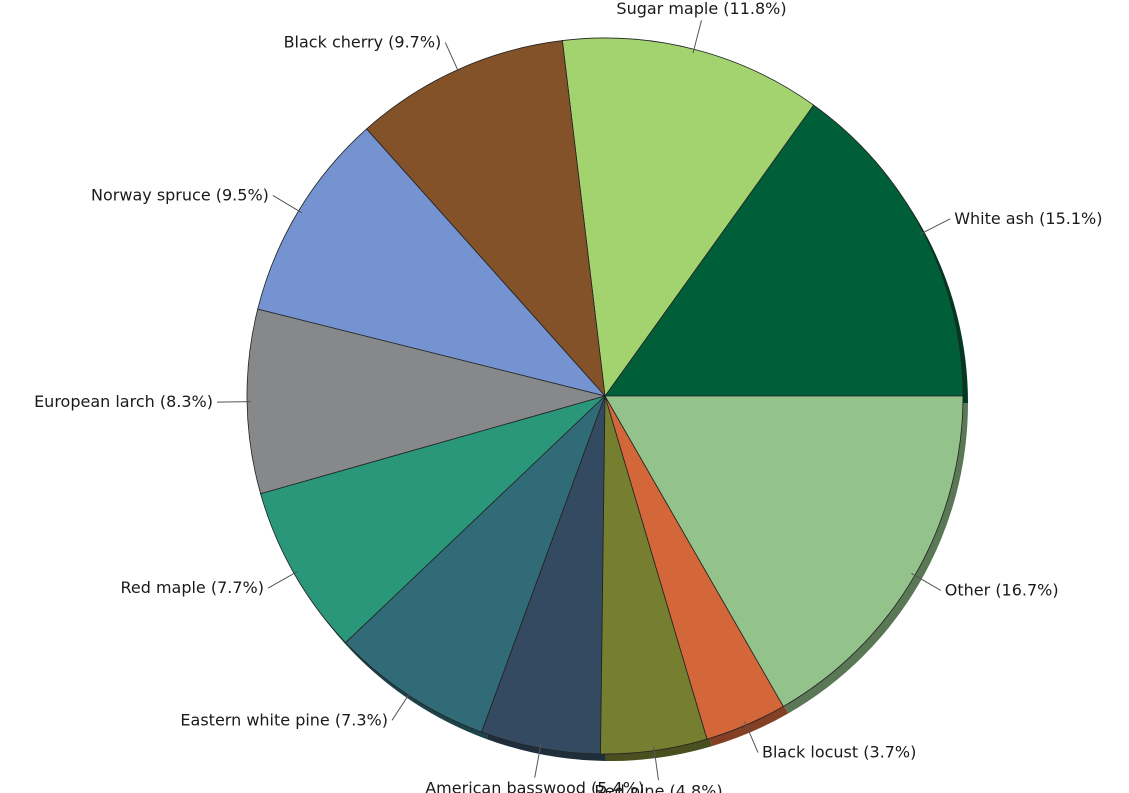 Image resolution: width=1129 pixels, height=793 pixels. Describe the element at coordinates (538, 761) in the screenshot. I see `leader-line-american-basswood` at that location.